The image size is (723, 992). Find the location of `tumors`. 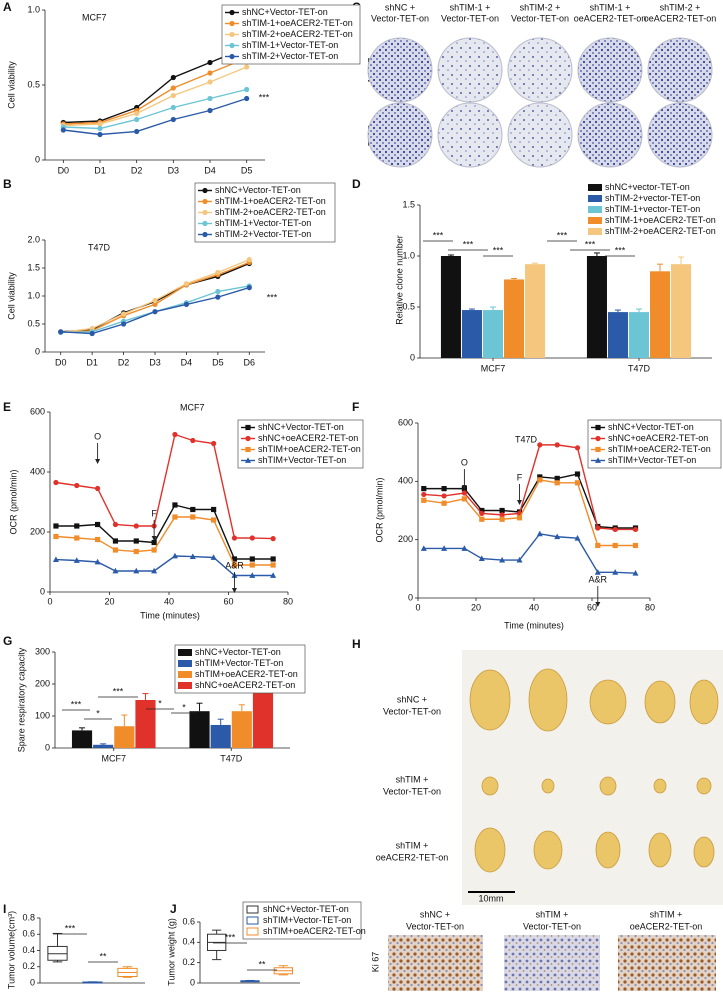

tumors is located at coordinates (594, 770).